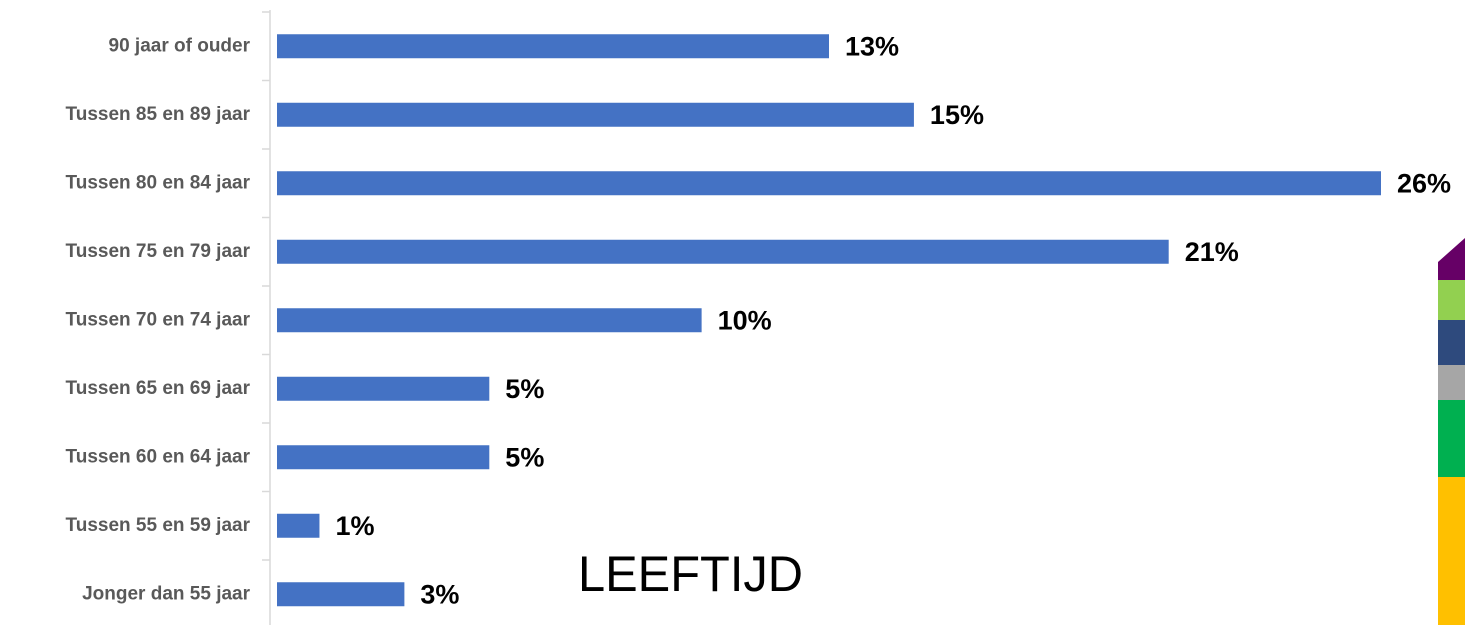 The width and height of the screenshot is (1465, 625). Describe the element at coordinates (158, 388) in the screenshot. I see `category-label: Tussen 65 en 69 jaar` at that location.